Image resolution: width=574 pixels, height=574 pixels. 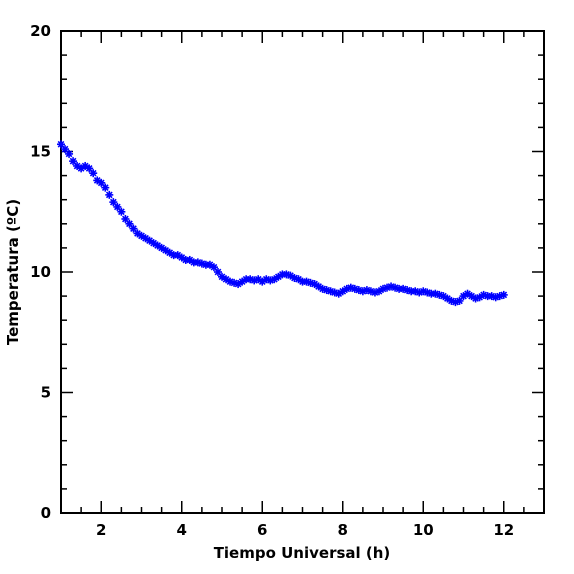 I want to click on y-tick-label: 0, so click(x=46, y=513).